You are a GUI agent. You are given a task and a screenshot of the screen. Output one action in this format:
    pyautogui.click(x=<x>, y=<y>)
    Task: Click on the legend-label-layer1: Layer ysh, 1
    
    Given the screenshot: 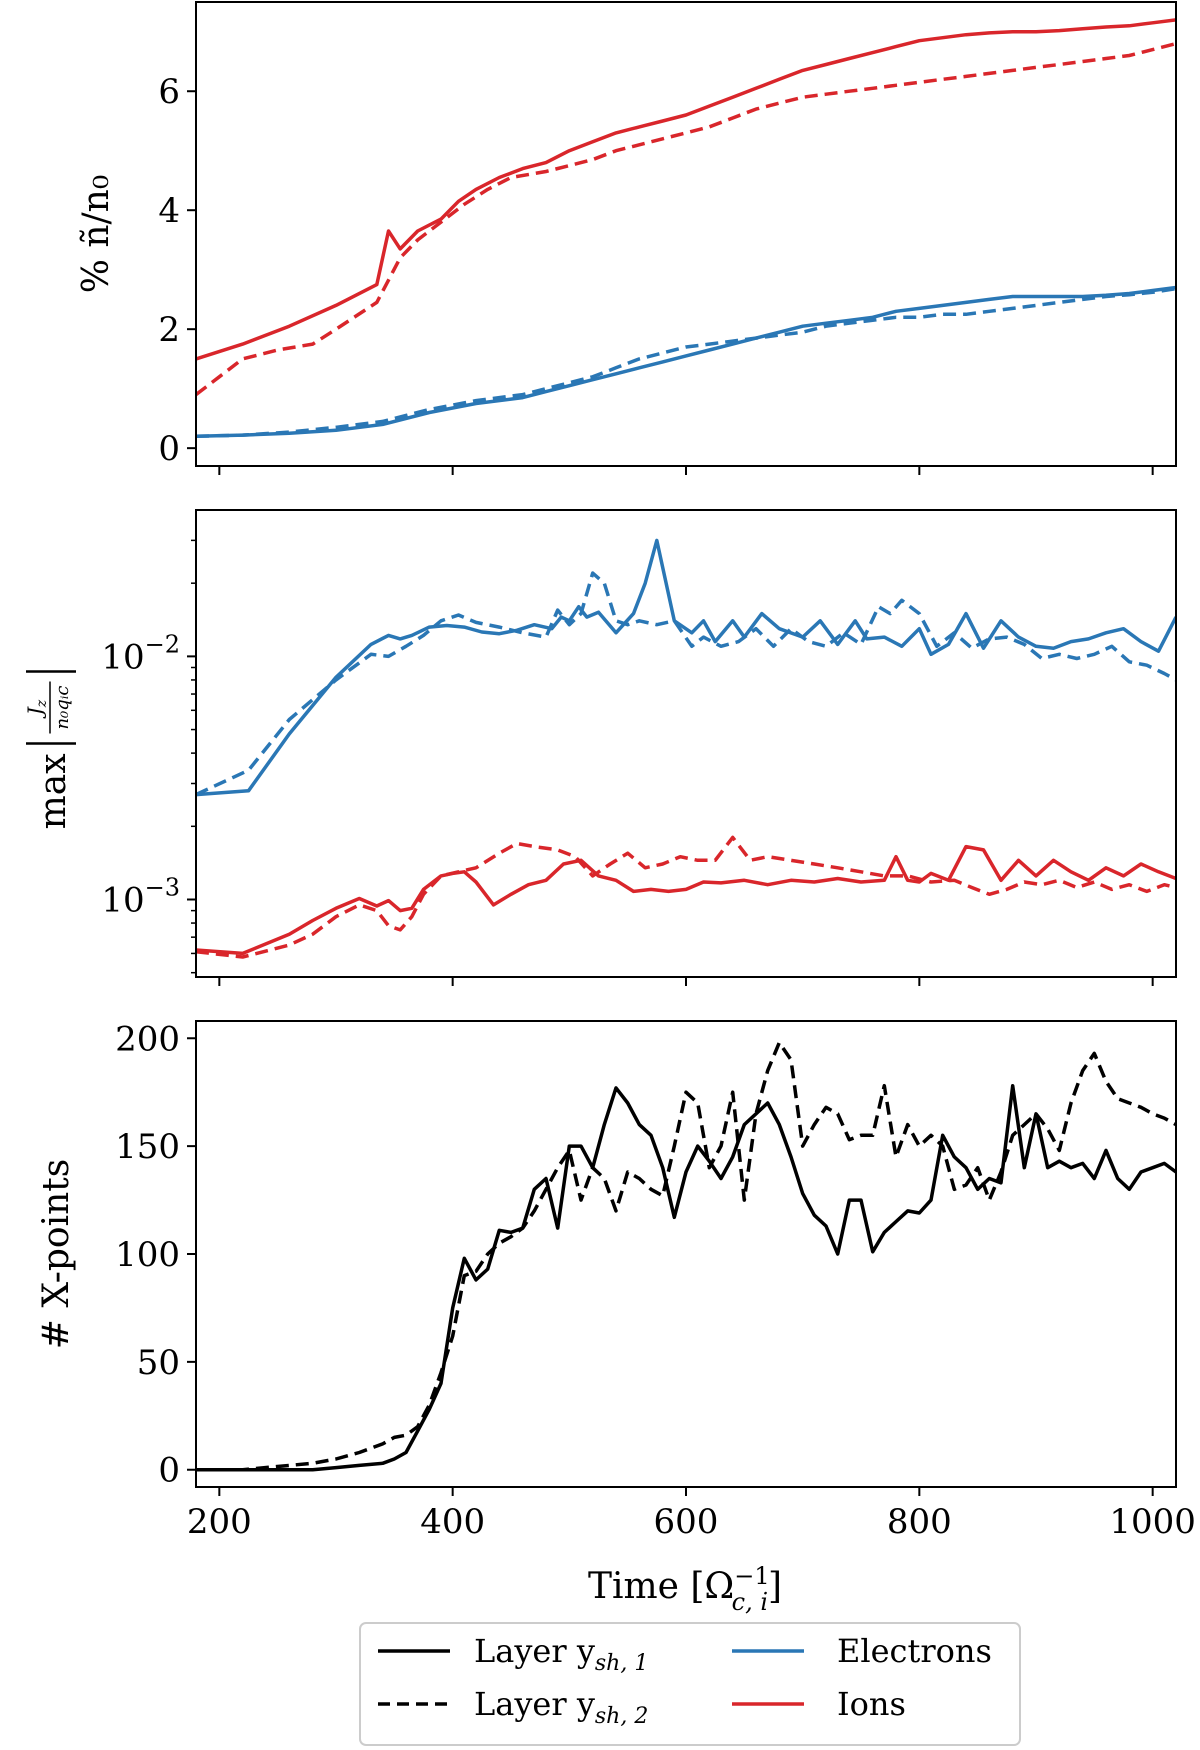 What is the action you would take?
    pyautogui.click(x=561, y=1654)
    